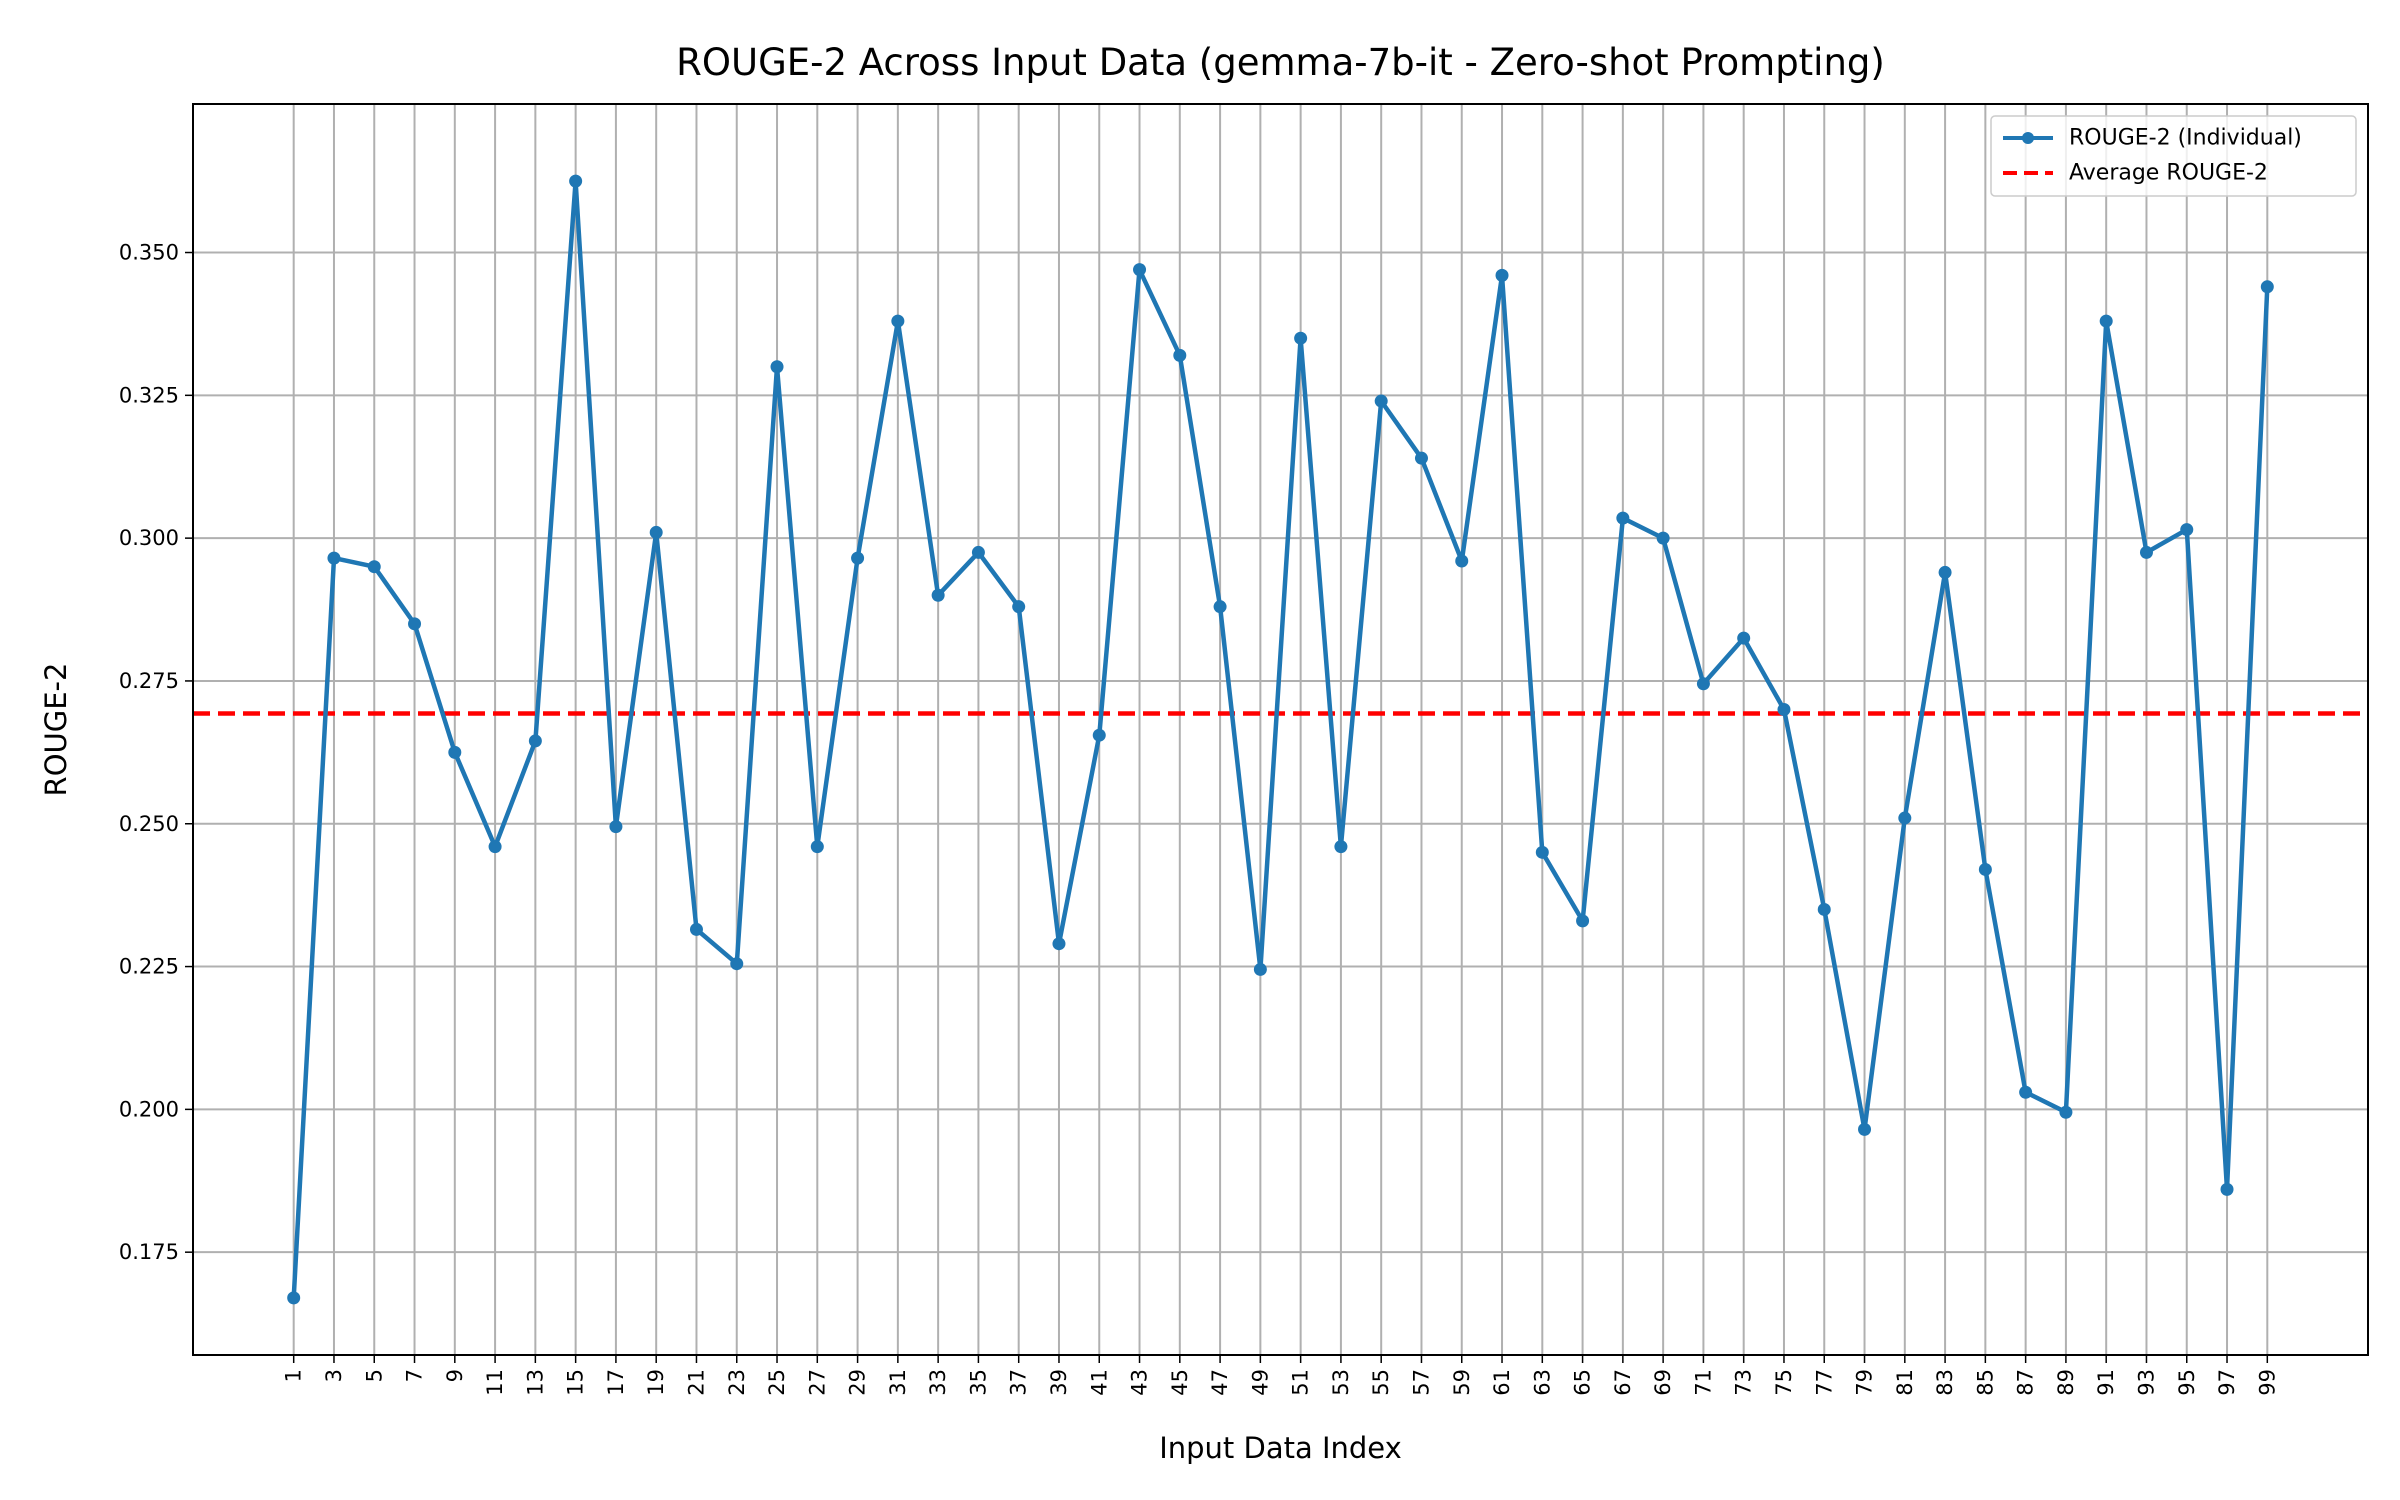  What do you see at coordinates (415, 1375) in the screenshot?
I see `x-tick-label: 7` at bounding box center [415, 1375].